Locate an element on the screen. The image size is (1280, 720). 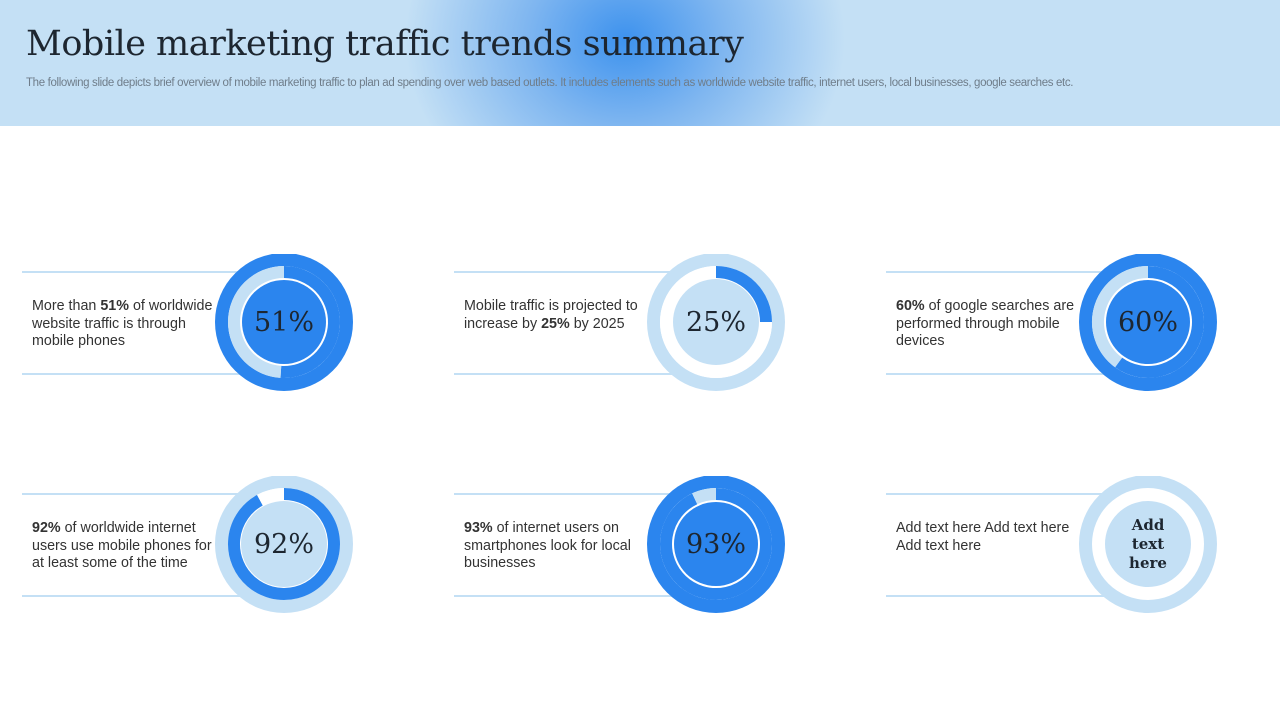
donut-value-label: 25% is located at coordinates (716, 322).